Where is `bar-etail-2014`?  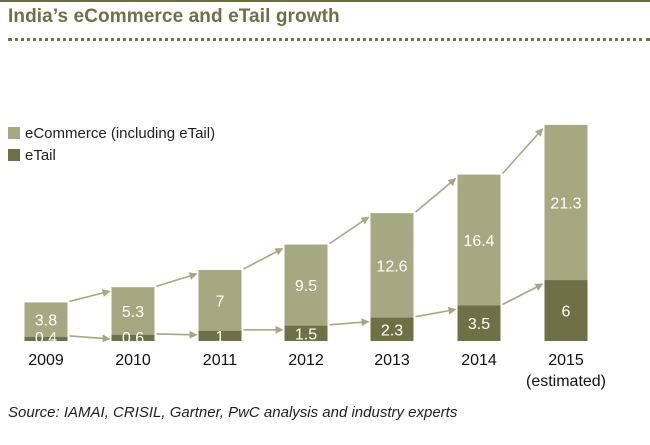
bar-etail-2014 is located at coordinates (479, 323).